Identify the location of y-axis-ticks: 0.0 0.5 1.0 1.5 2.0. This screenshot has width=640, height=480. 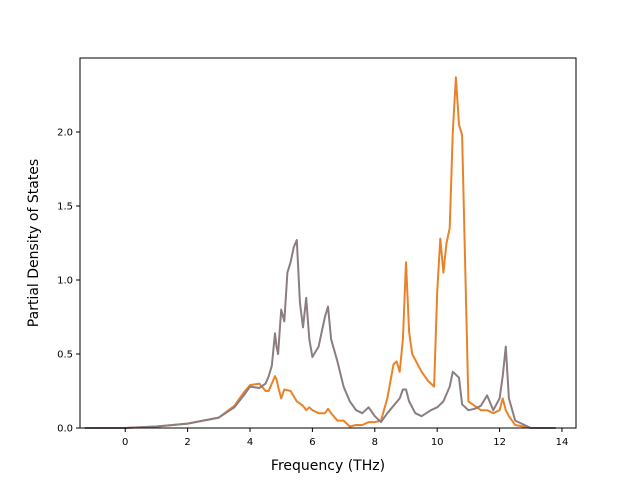
(68, 281).